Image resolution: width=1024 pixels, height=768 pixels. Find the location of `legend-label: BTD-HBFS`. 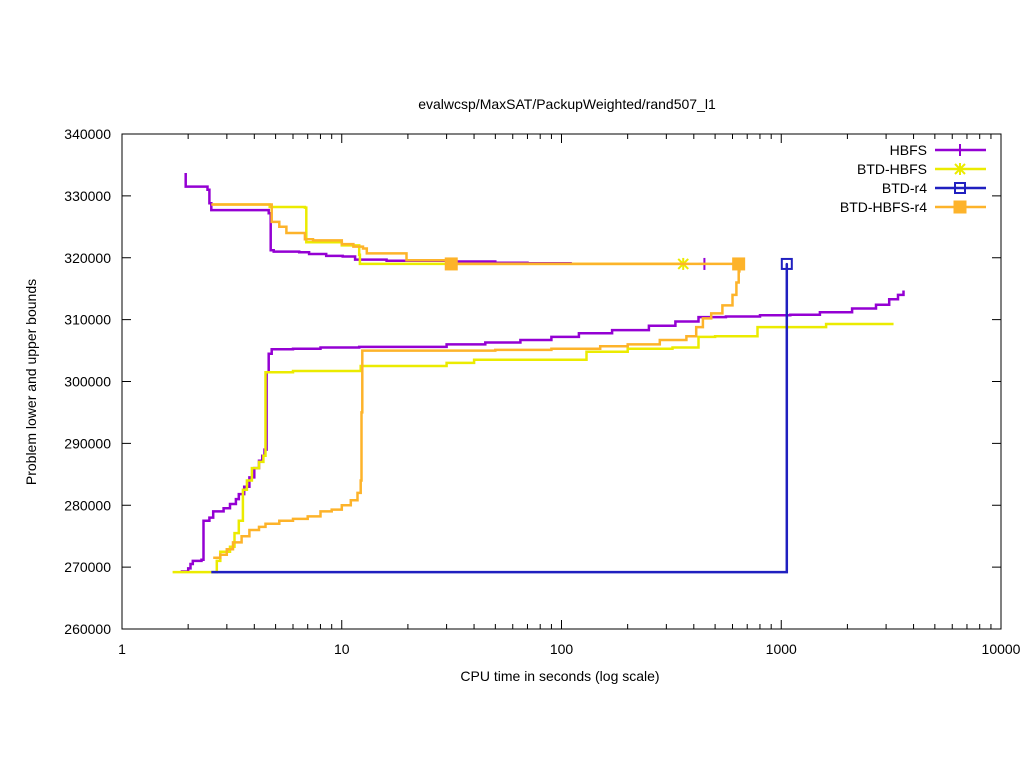

legend-label: BTD-HBFS is located at coordinates (892, 169).